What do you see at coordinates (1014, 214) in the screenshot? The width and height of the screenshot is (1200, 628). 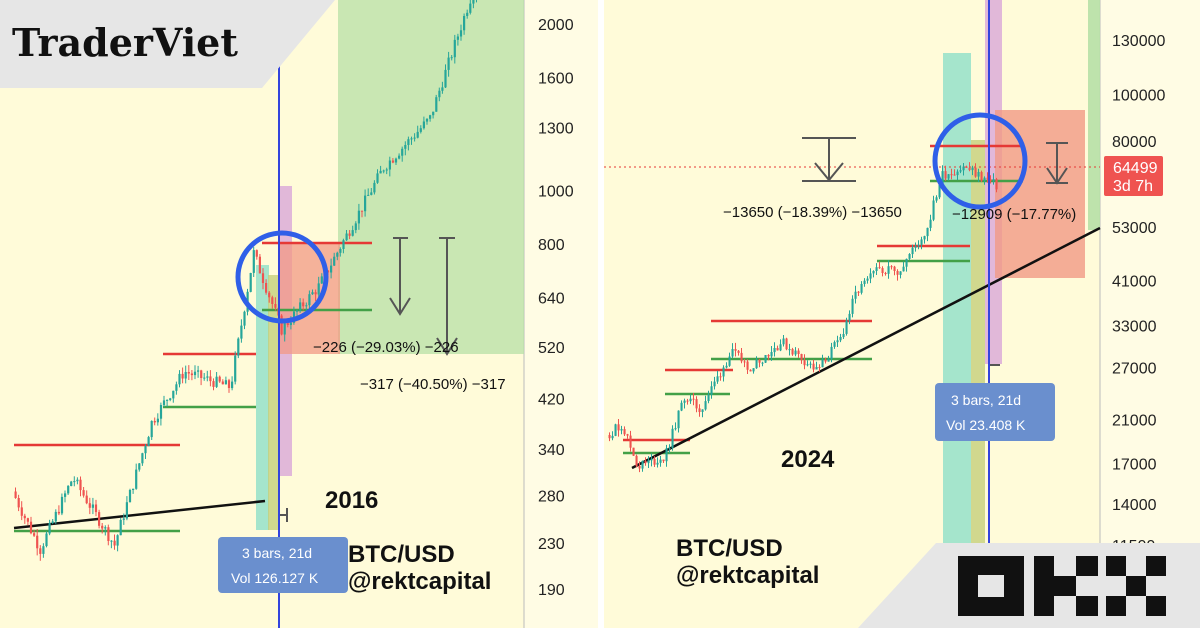 I see `right-measure-2-text: −12909 (−17.77%)` at bounding box center [1014, 214].